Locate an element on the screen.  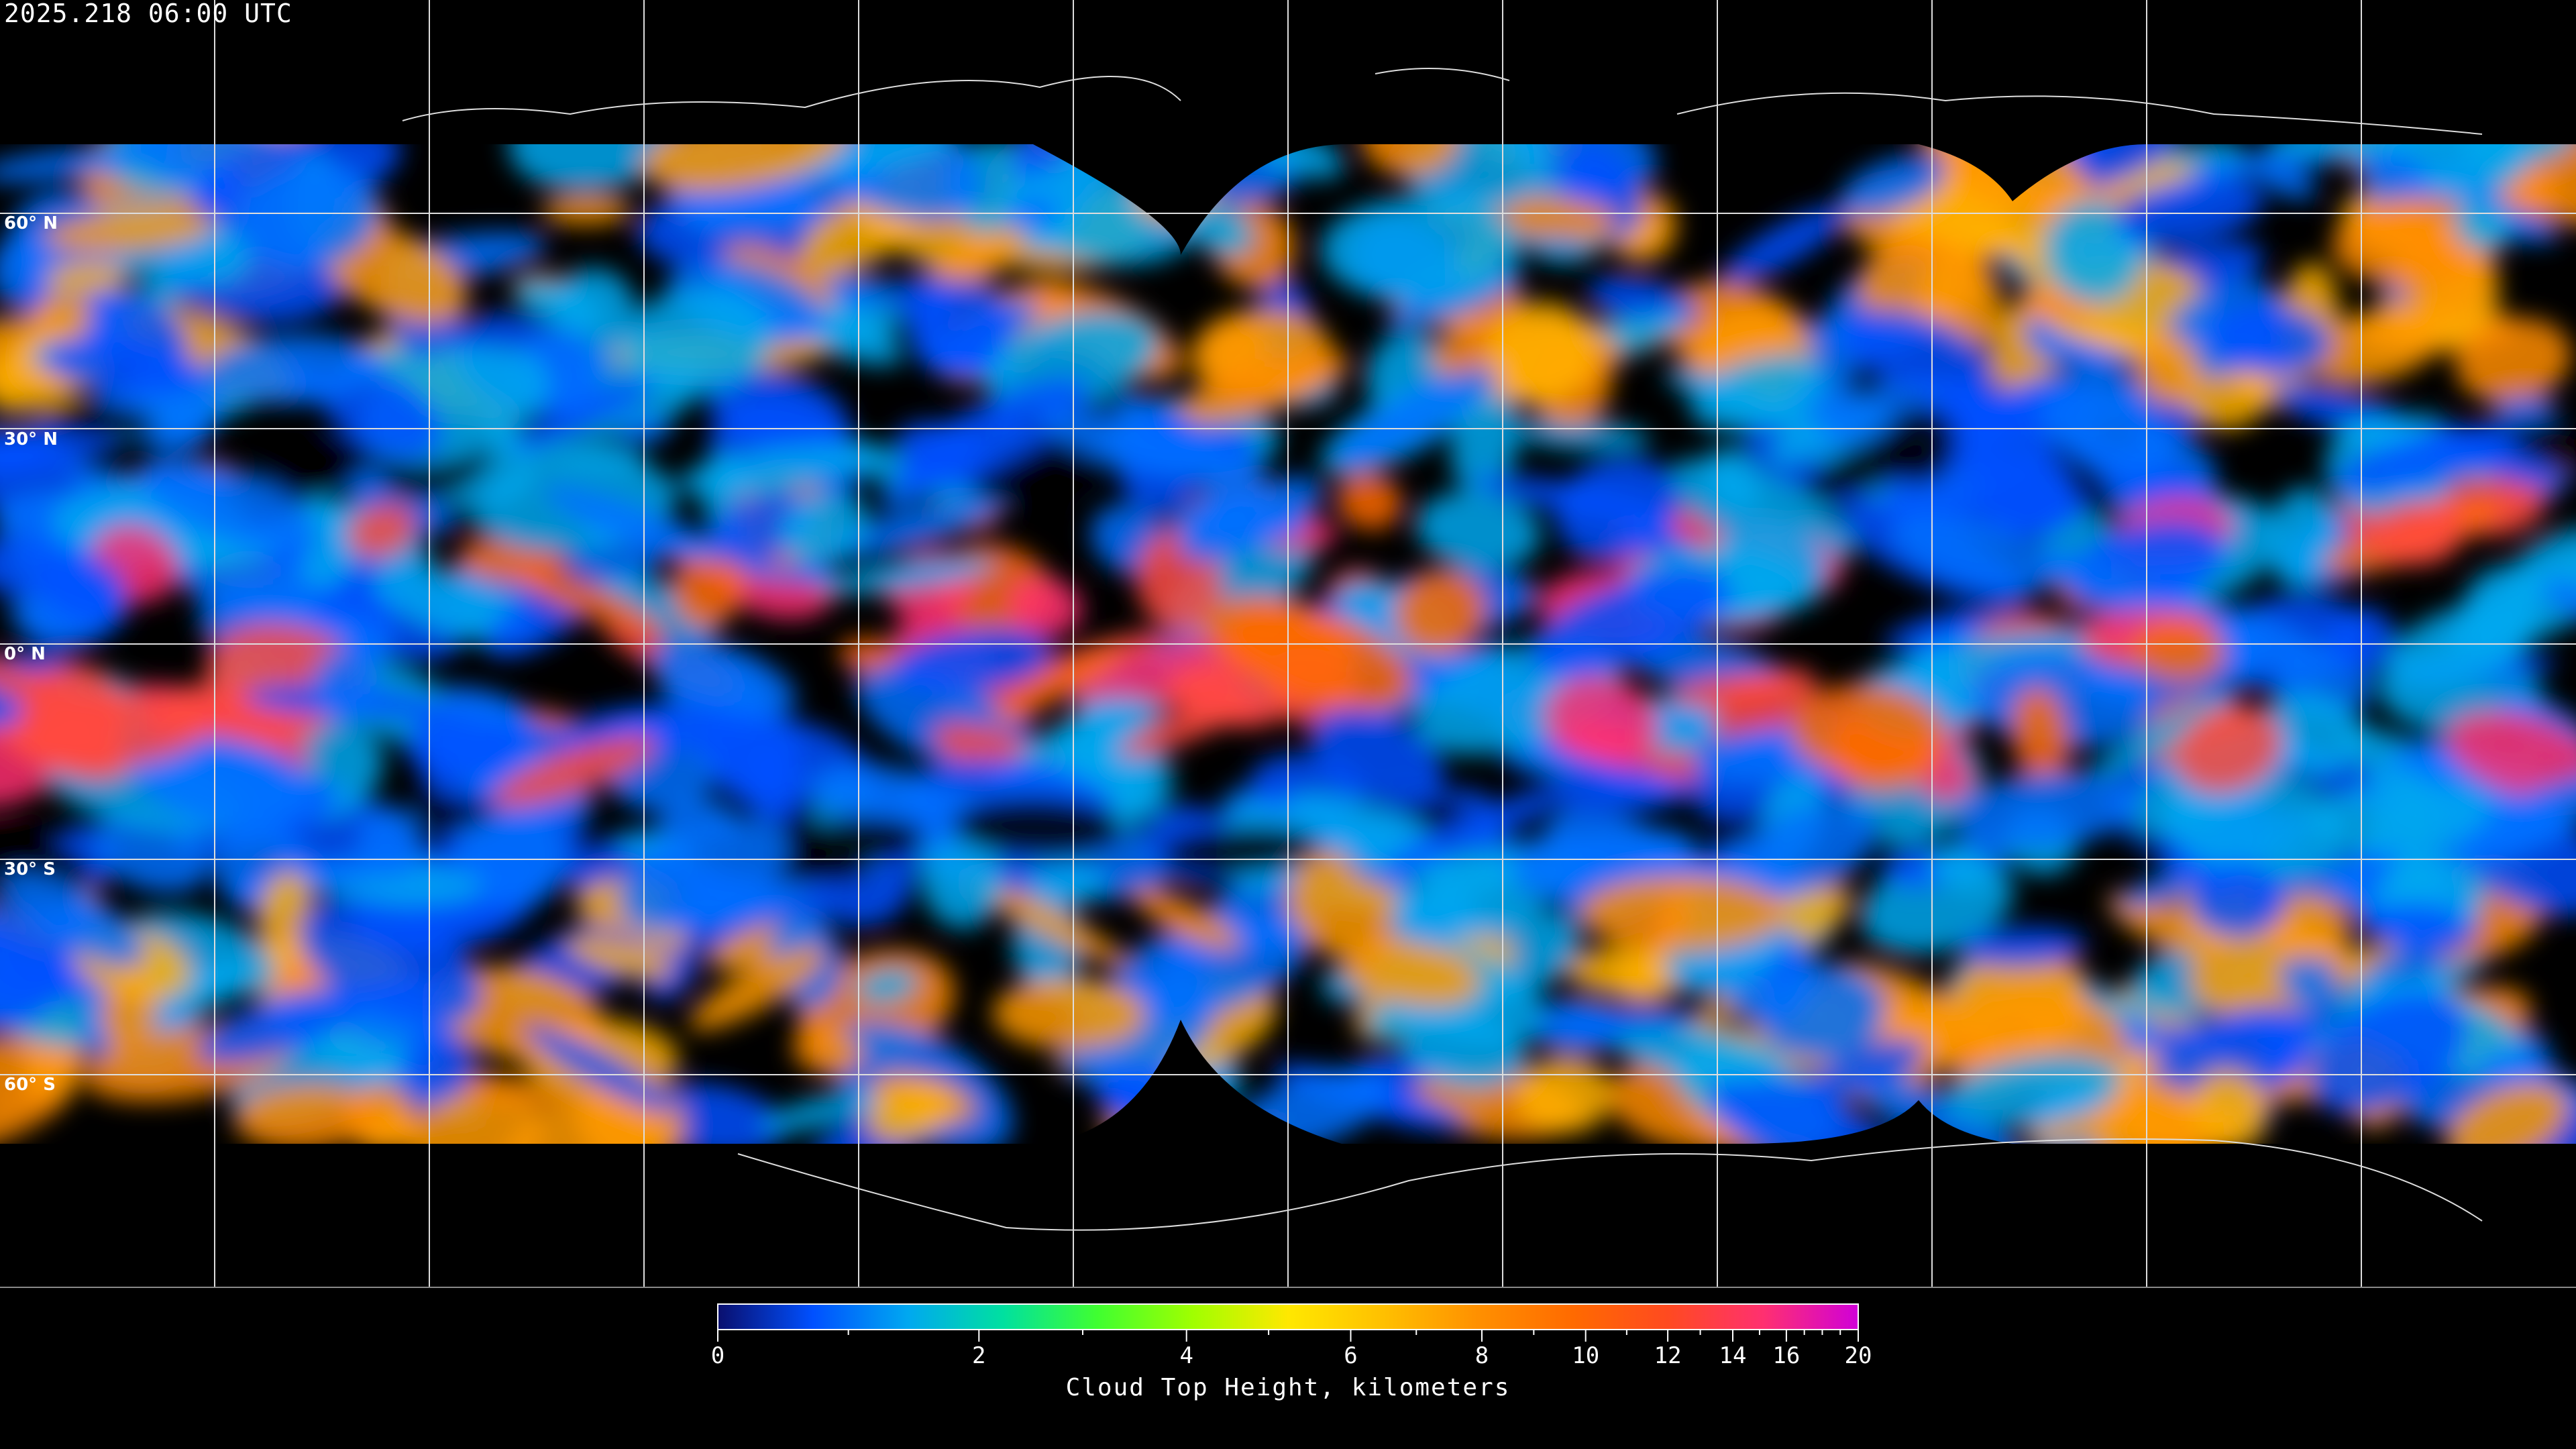
lat-label-30s: 30° S is located at coordinates (30, 869).